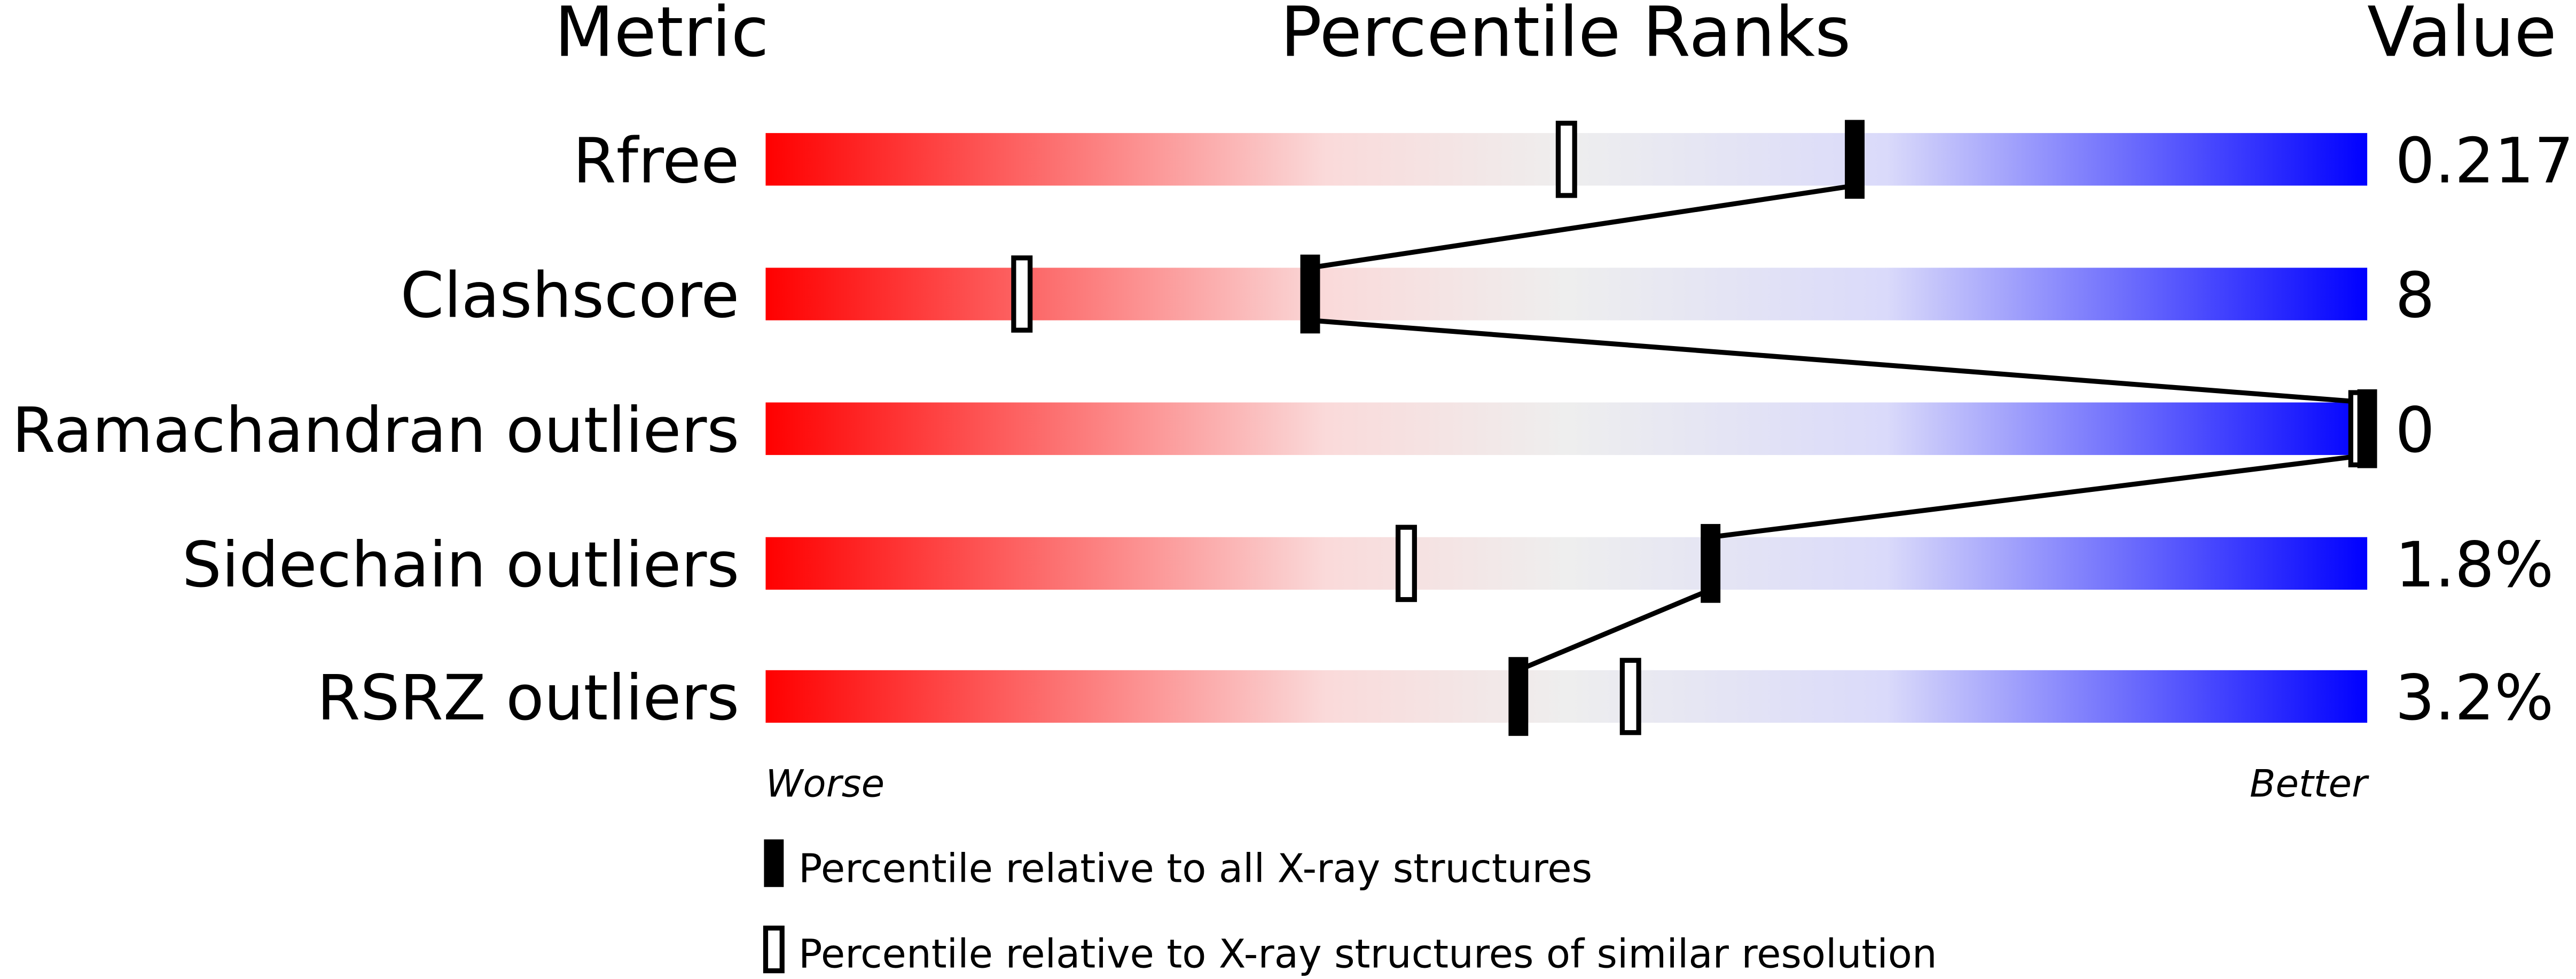  I want to click on metric-label: Clashscore, so click(570, 296).